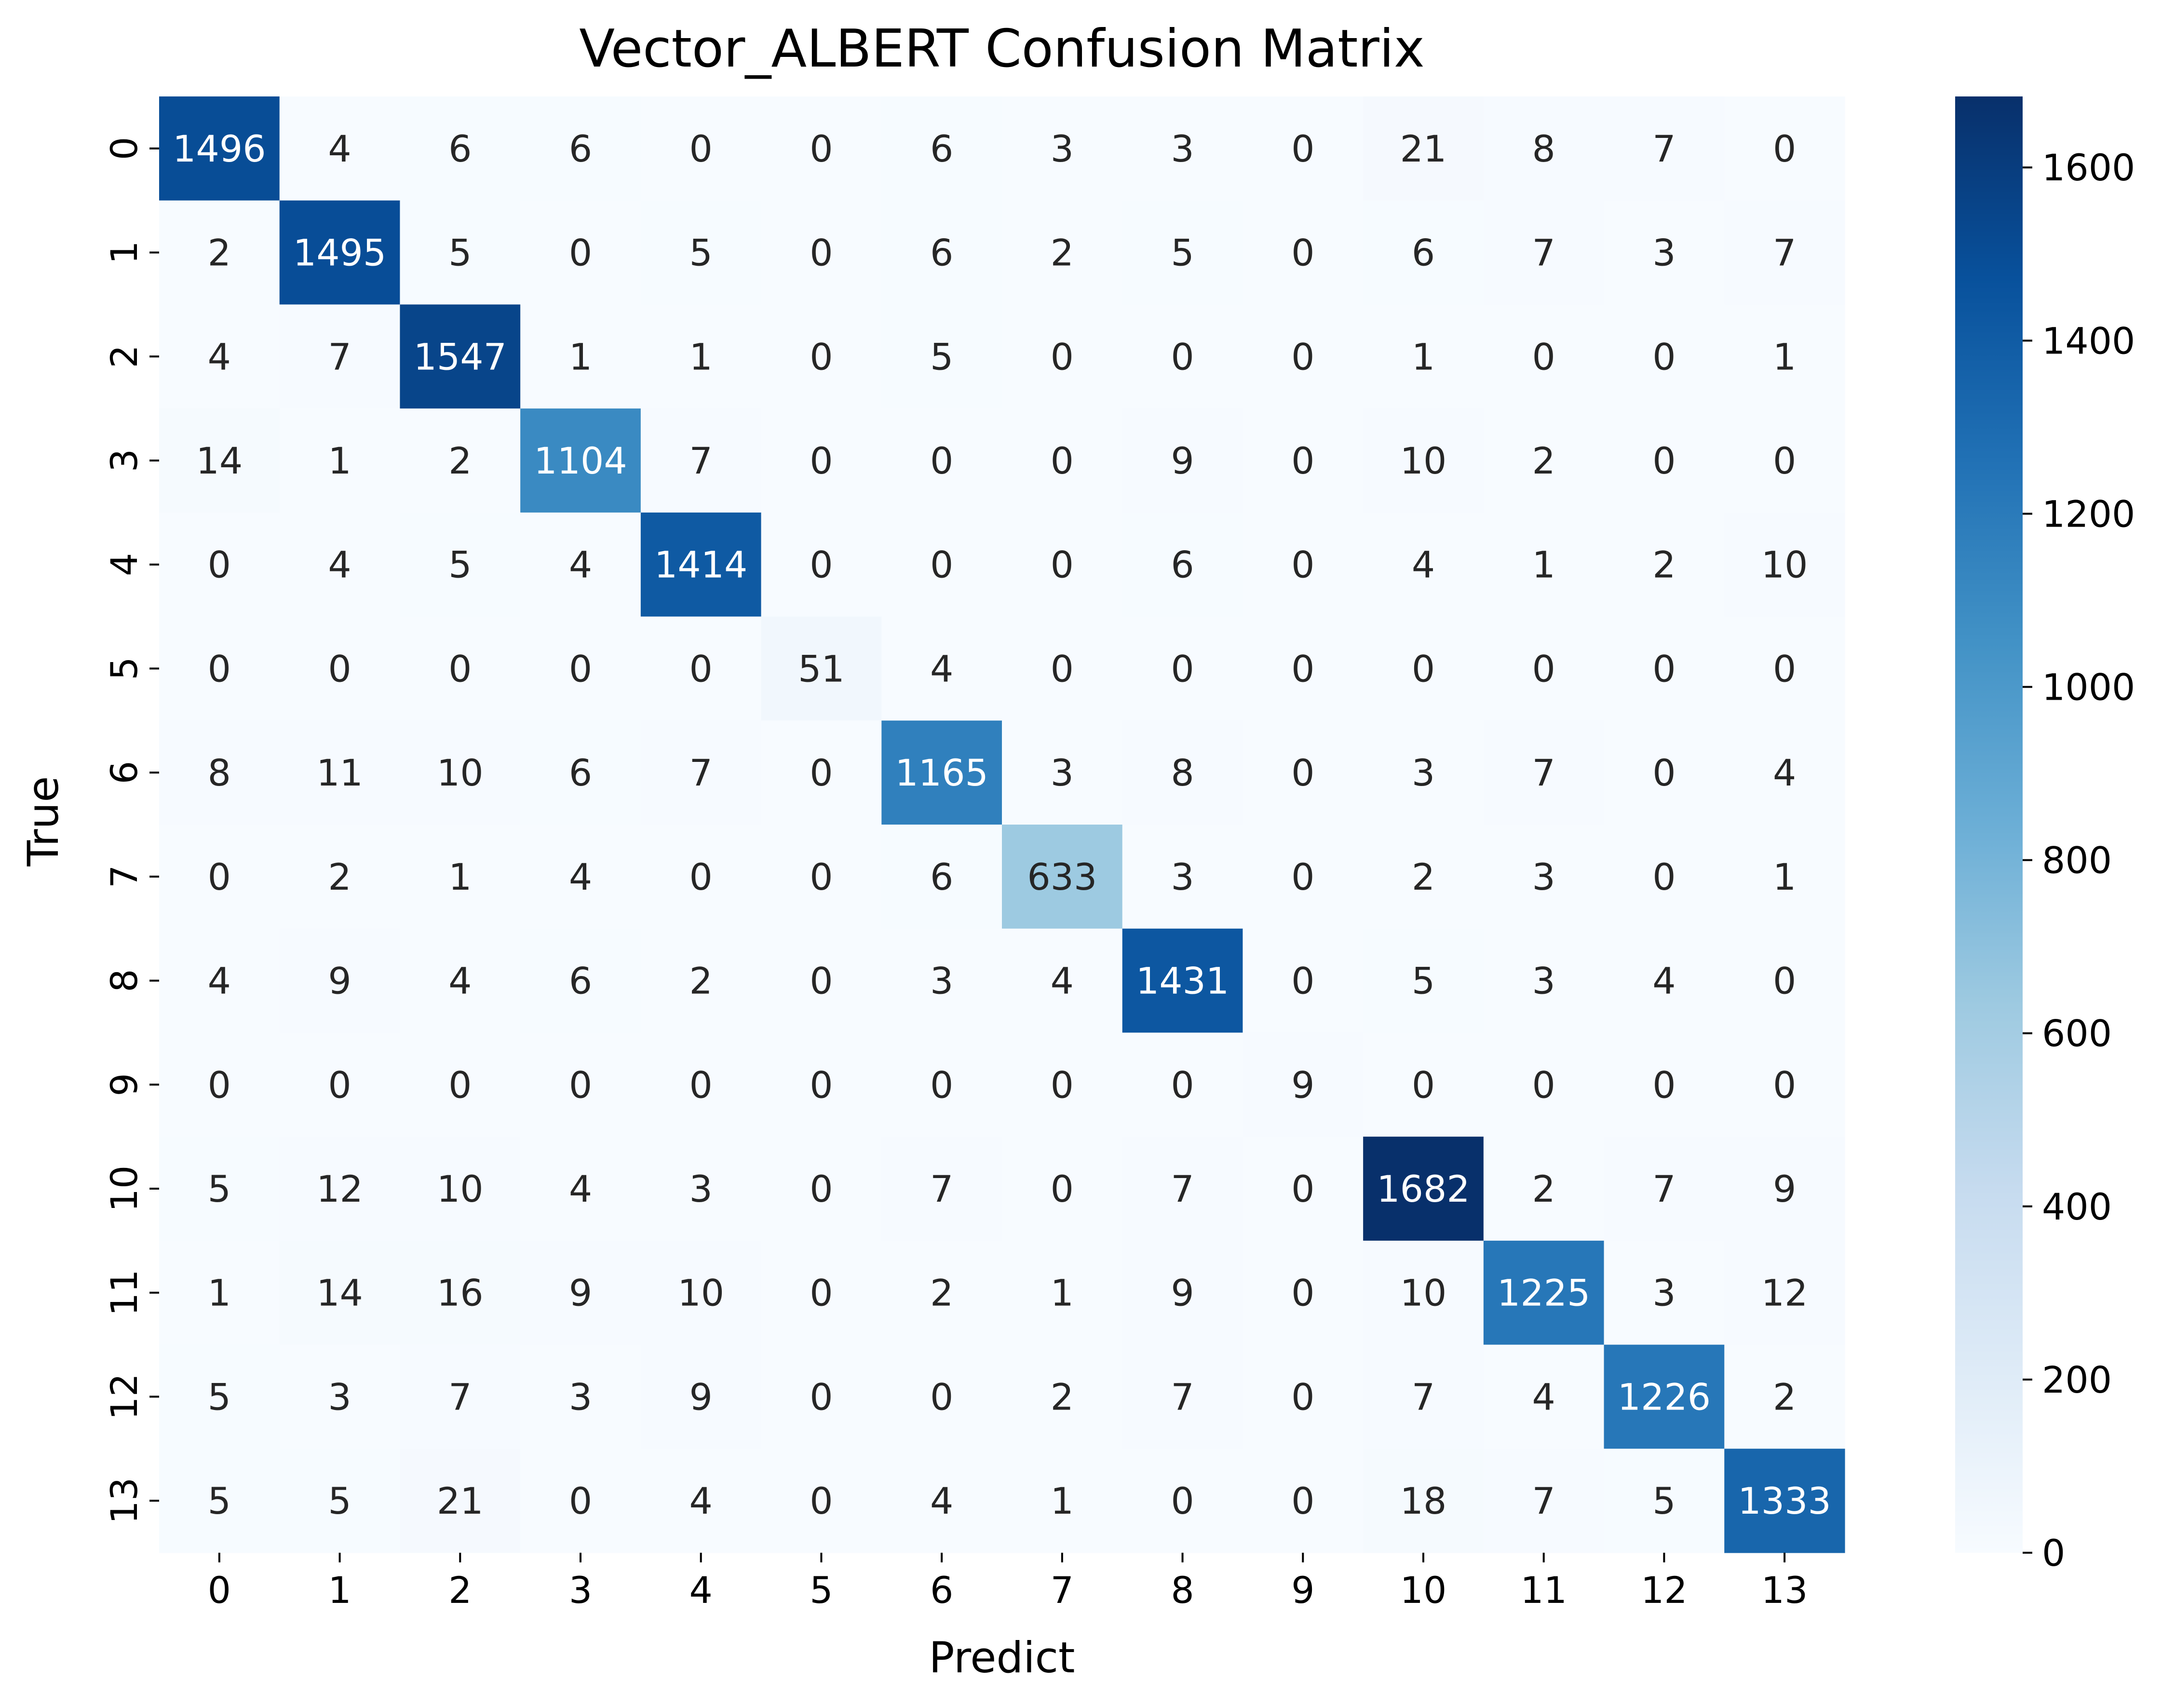  What do you see at coordinates (701, 980) in the screenshot?
I see `cell-r8-c4` at bounding box center [701, 980].